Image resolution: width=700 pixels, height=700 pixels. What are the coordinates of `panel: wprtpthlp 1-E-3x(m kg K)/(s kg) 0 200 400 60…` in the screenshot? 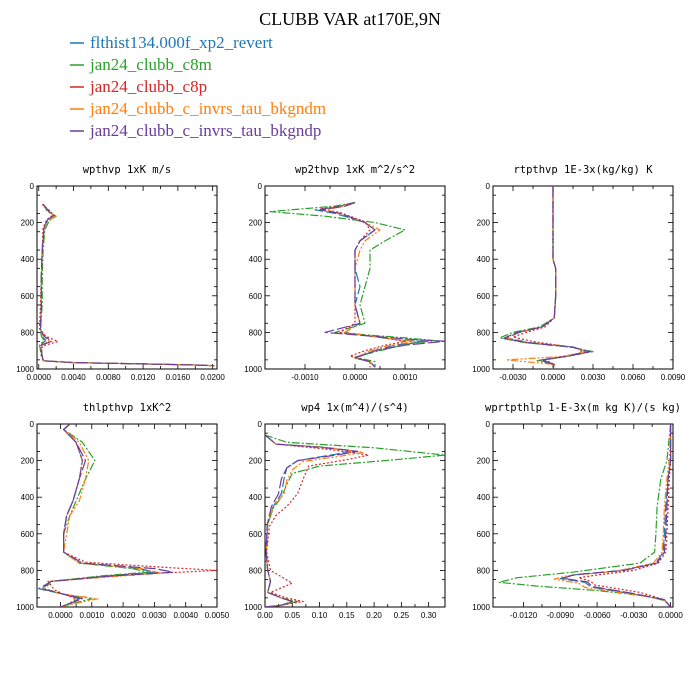 It's located at (577, 511).